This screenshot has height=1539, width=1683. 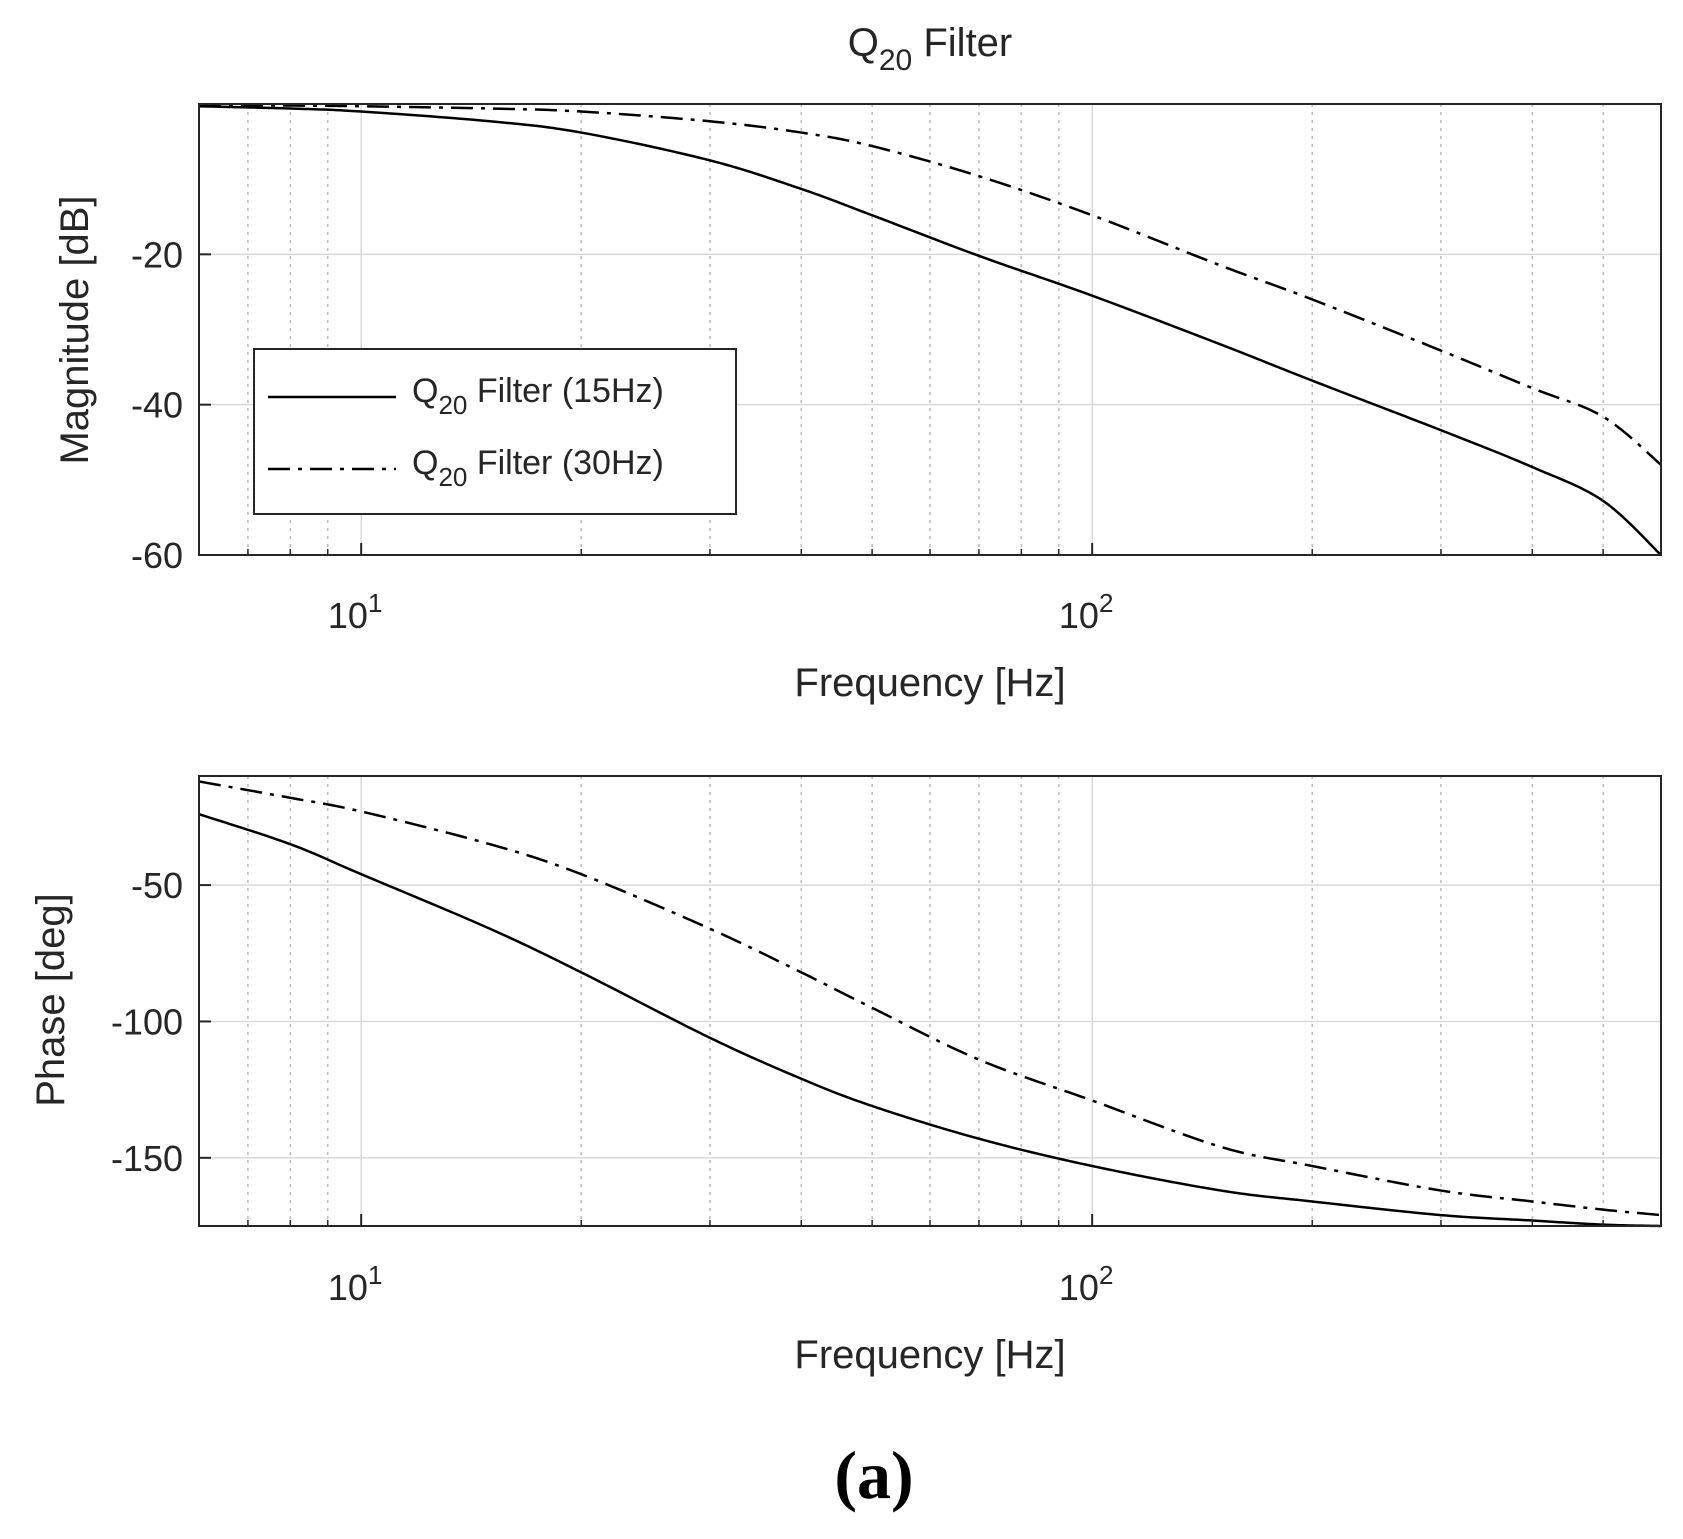 What do you see at coordinates (355, 1284) in the screenshot?
I see `phase-x-tick-label: 10¹` at bounding box center [355, 1284].